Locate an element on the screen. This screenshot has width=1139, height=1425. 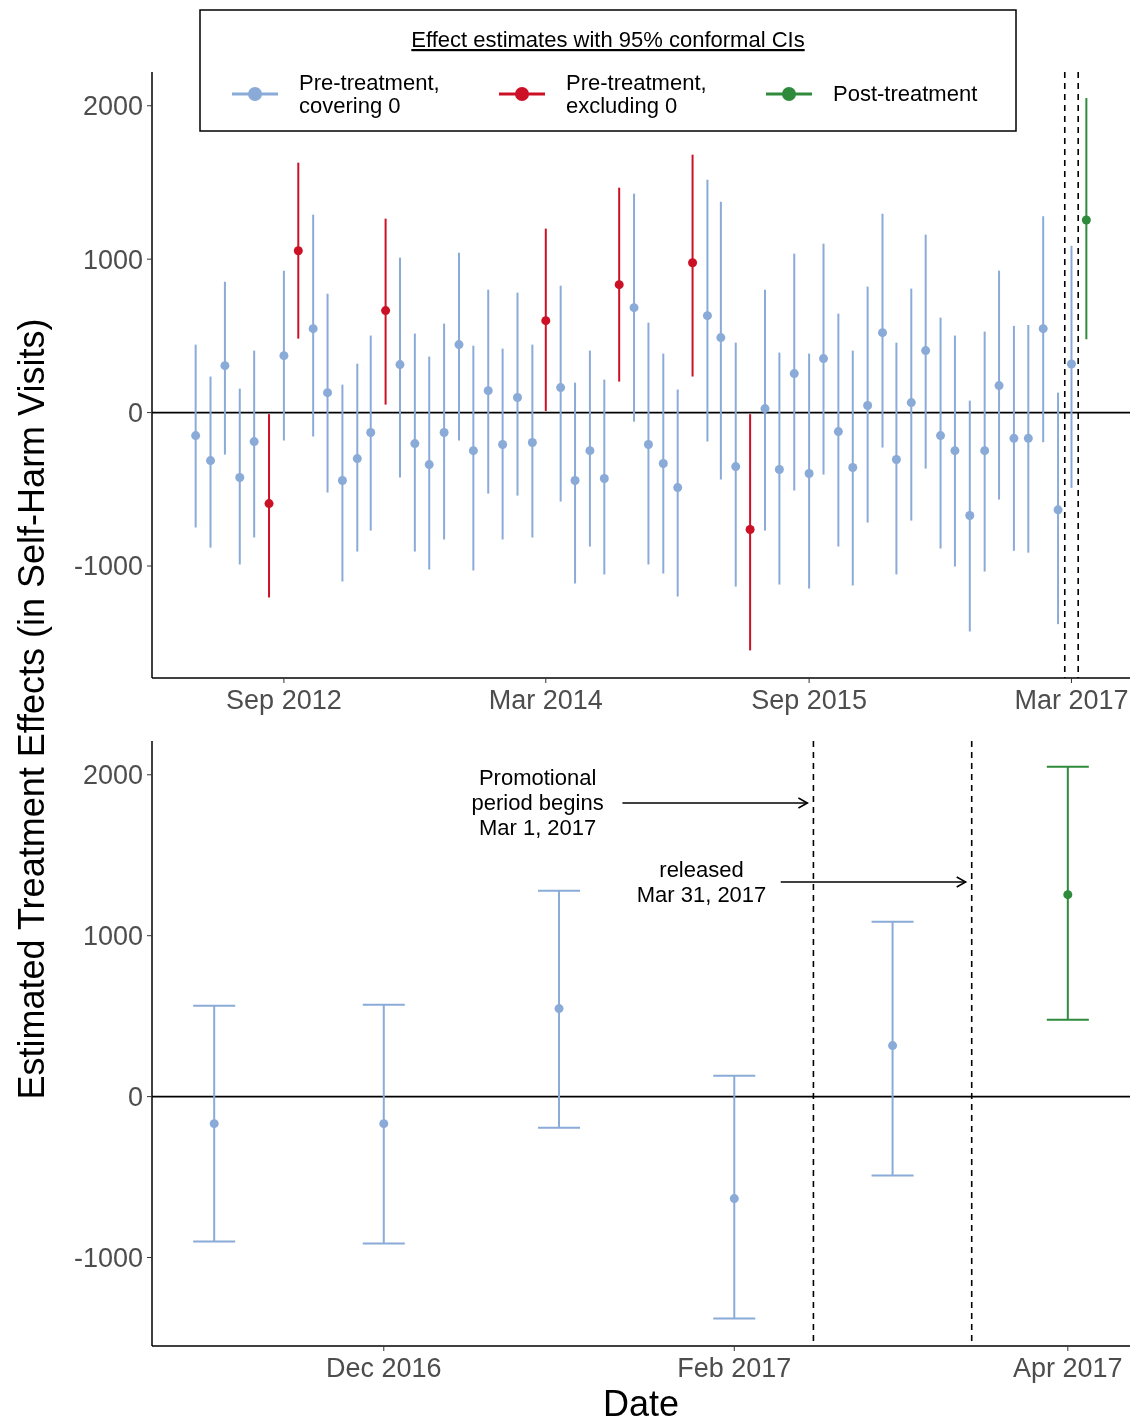
x-axis-title: Date is located at coordinates (641, 1403).